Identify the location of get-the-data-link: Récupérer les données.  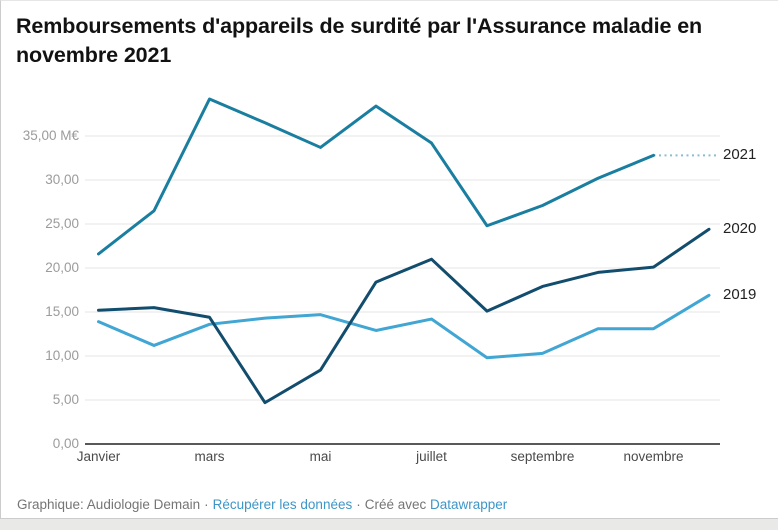
(282, 504).